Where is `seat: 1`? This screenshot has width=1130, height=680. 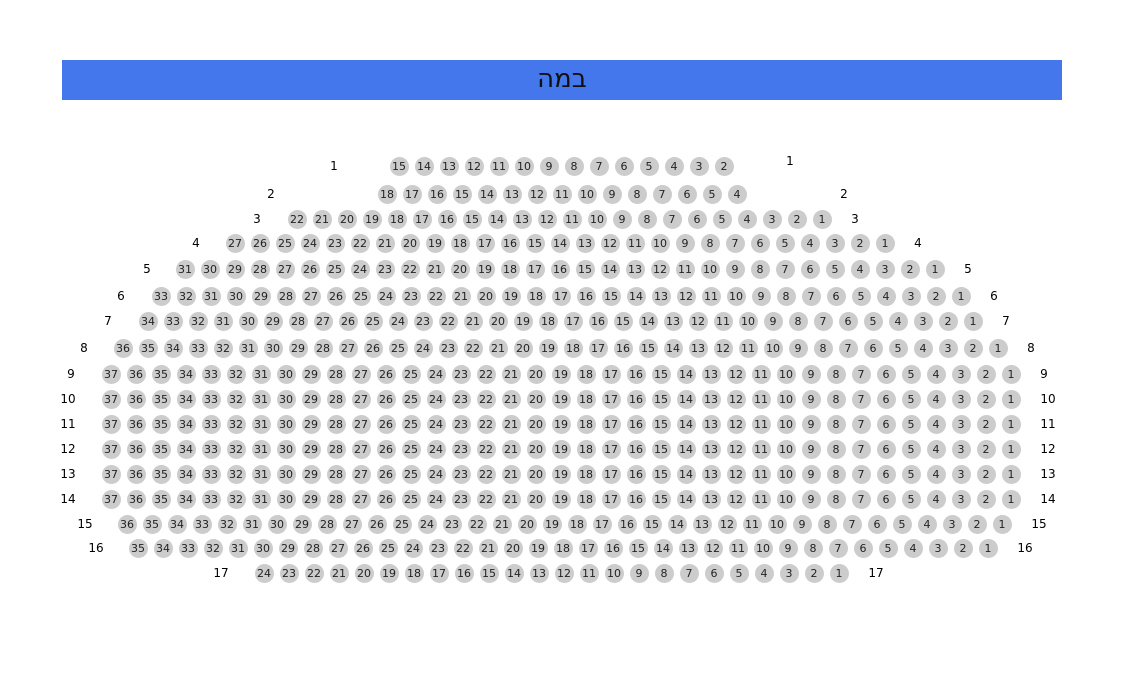 seat: 1 is located at coordinates (1011, 399).